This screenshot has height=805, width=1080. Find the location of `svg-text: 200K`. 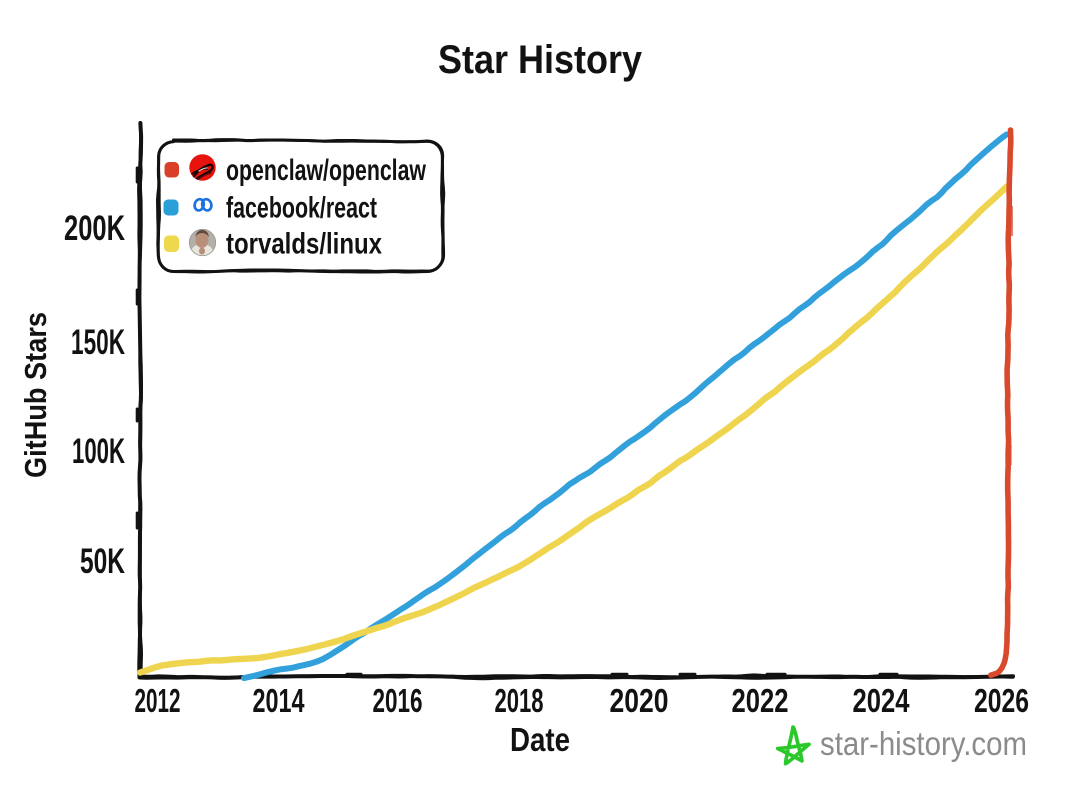

svg-text: 200K is located at coordinates (94, 228).